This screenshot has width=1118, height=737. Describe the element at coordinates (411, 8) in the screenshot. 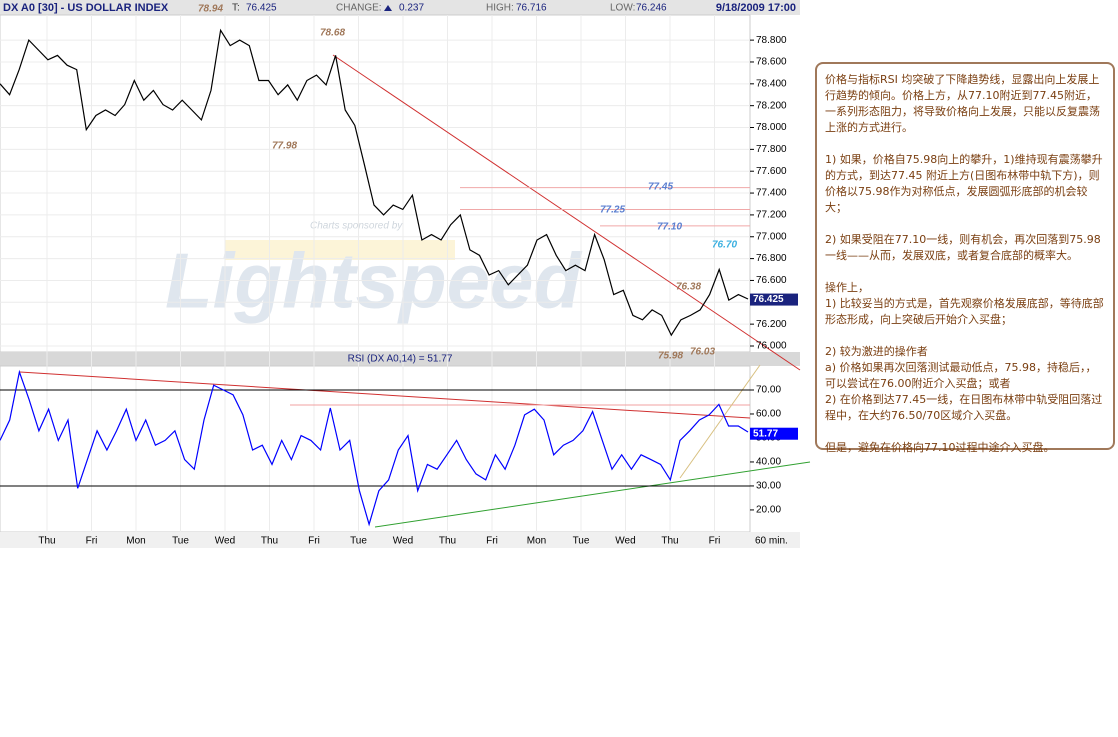

I see `header-value: 0.237` at that location.